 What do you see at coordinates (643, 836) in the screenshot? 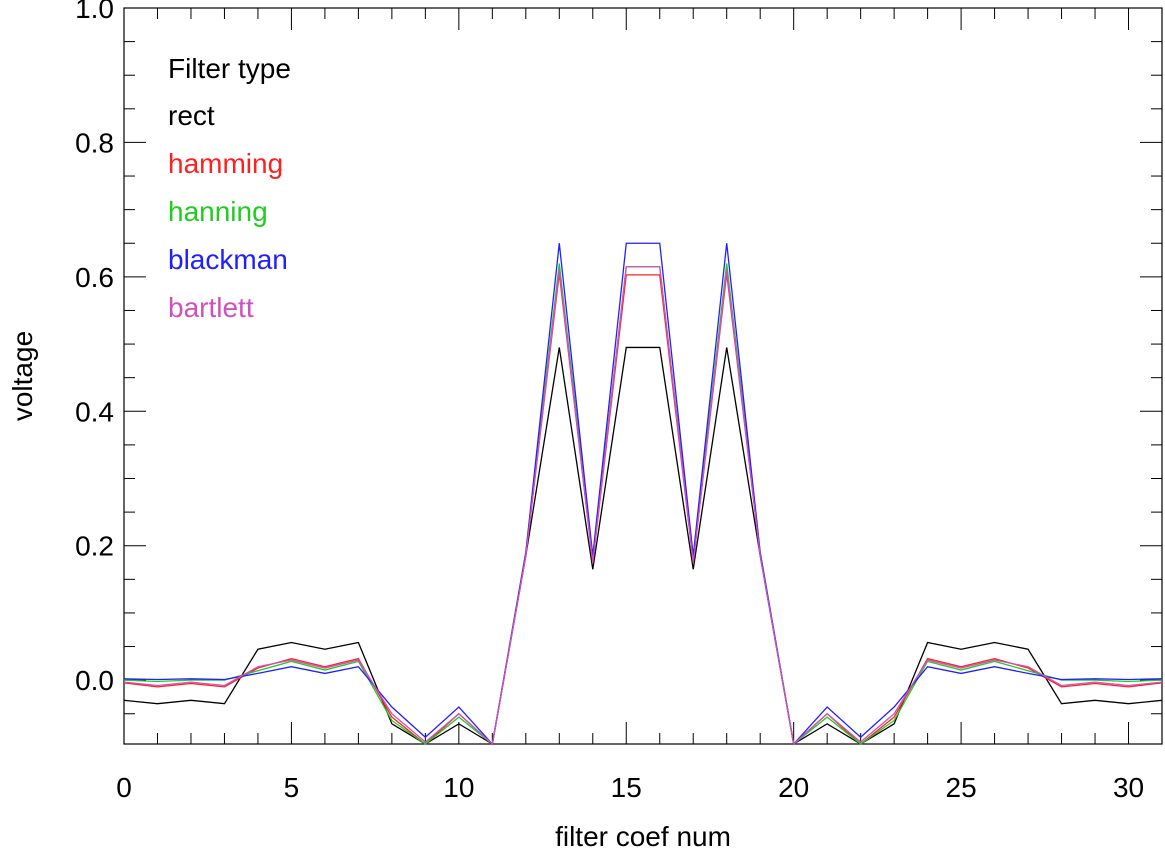
I see `x-axis-label: filter coef num` at bounding box center [643, 836].